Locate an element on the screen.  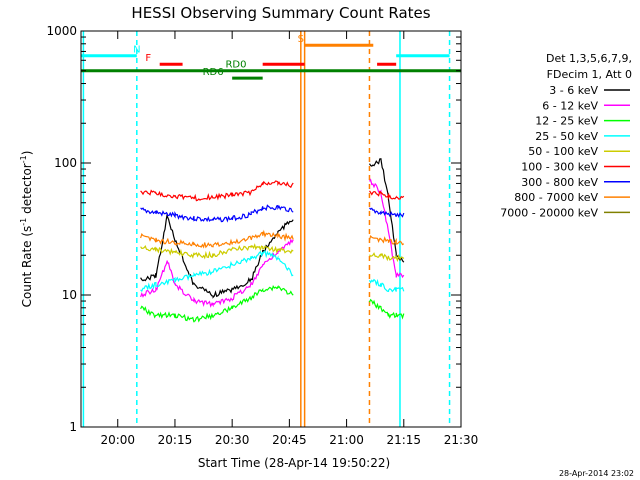
legend-label: 25 - 50 keV is located at coordinates (566, 136).